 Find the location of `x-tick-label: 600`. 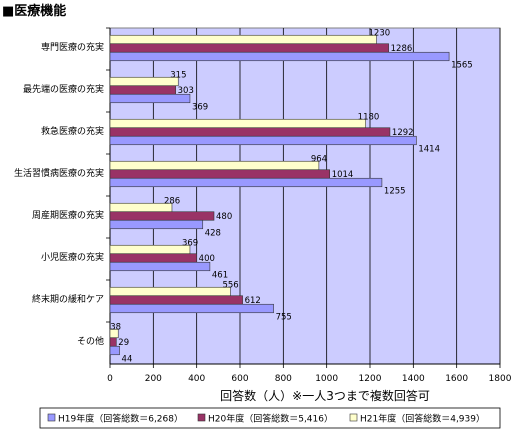

x-tick-label: 600 is located at coordinates (239, 379).